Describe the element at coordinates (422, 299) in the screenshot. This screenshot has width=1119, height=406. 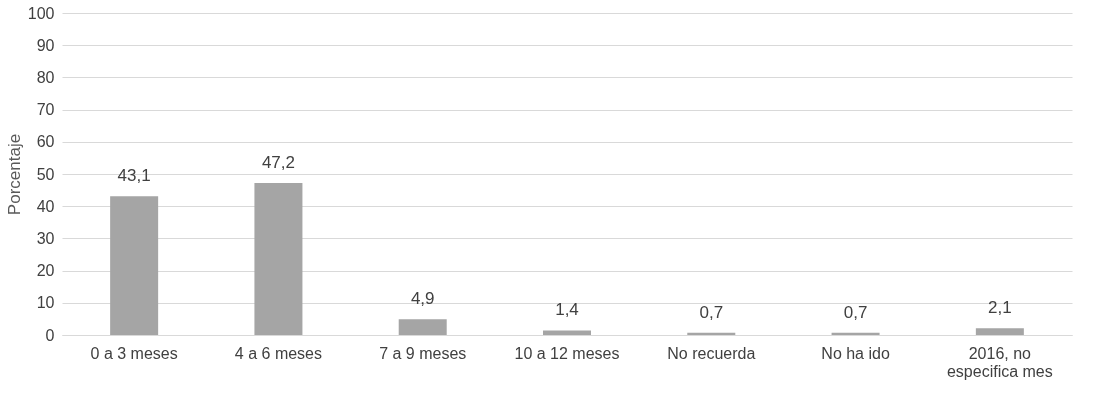
I see `data-label: 4,9` at that location.